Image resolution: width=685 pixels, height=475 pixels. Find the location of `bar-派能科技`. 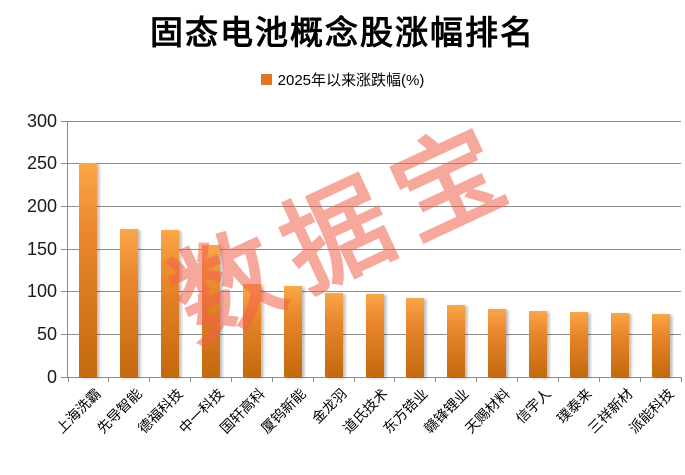

bar-派能科技 is located at coordinates (660, 345).